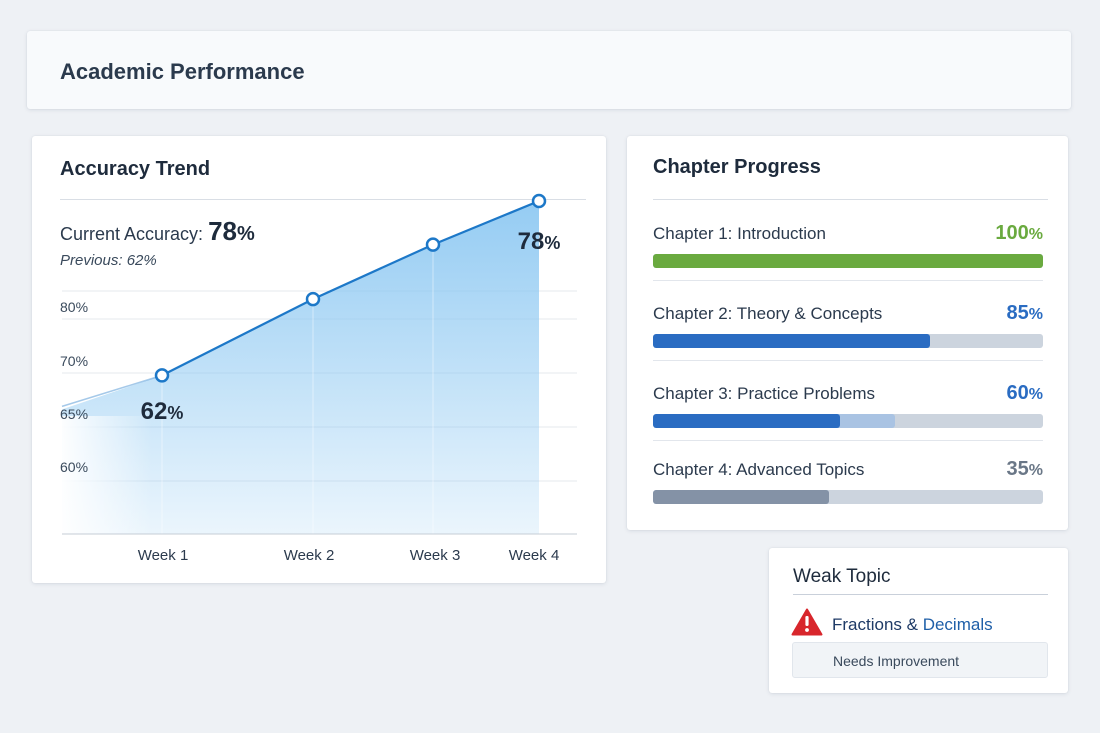 The height and width of the screenshot is (733, 1100). I want to click on series-line-lead, so click(112, 391).